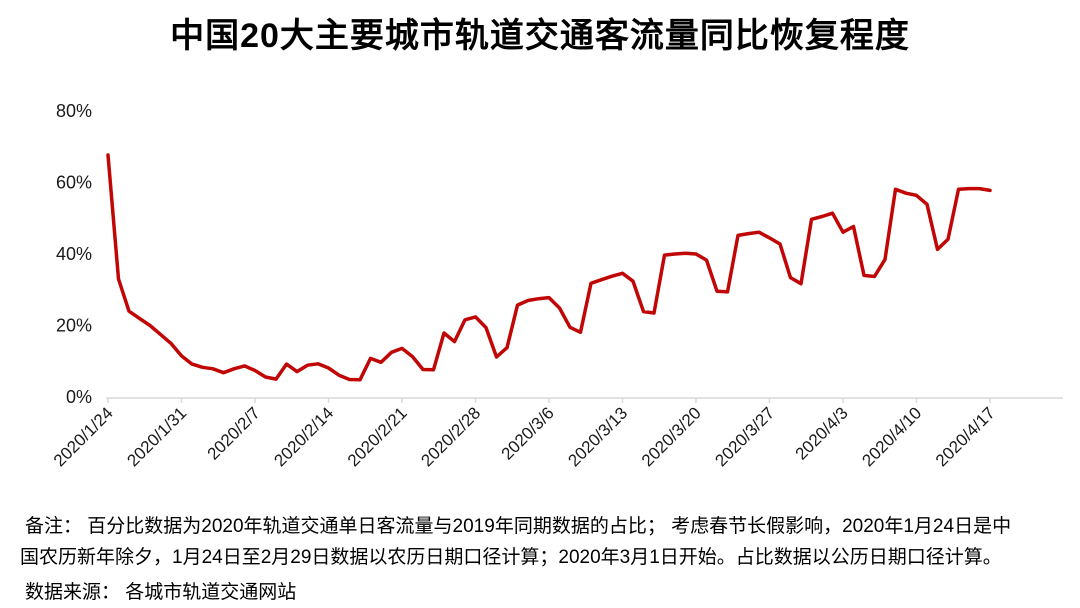  What do you see at coordinates (597, 436) in the screenshot?
I see `x-axis-label: 2020/3/13` at bounding box center [597, 436].